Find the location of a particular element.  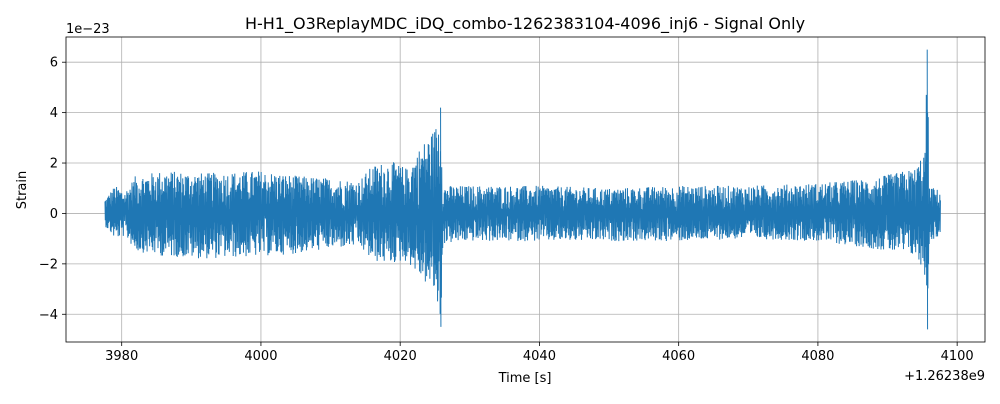

y-scale-label: 1e−23 is located at coordinates (88, 29).